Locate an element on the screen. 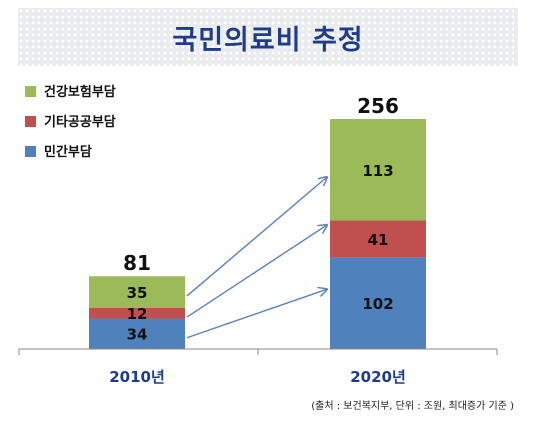 The height and width of the screenshot is (429, 536). title-bar: 국민의료비 추정 is located at coordinates (268, 37).